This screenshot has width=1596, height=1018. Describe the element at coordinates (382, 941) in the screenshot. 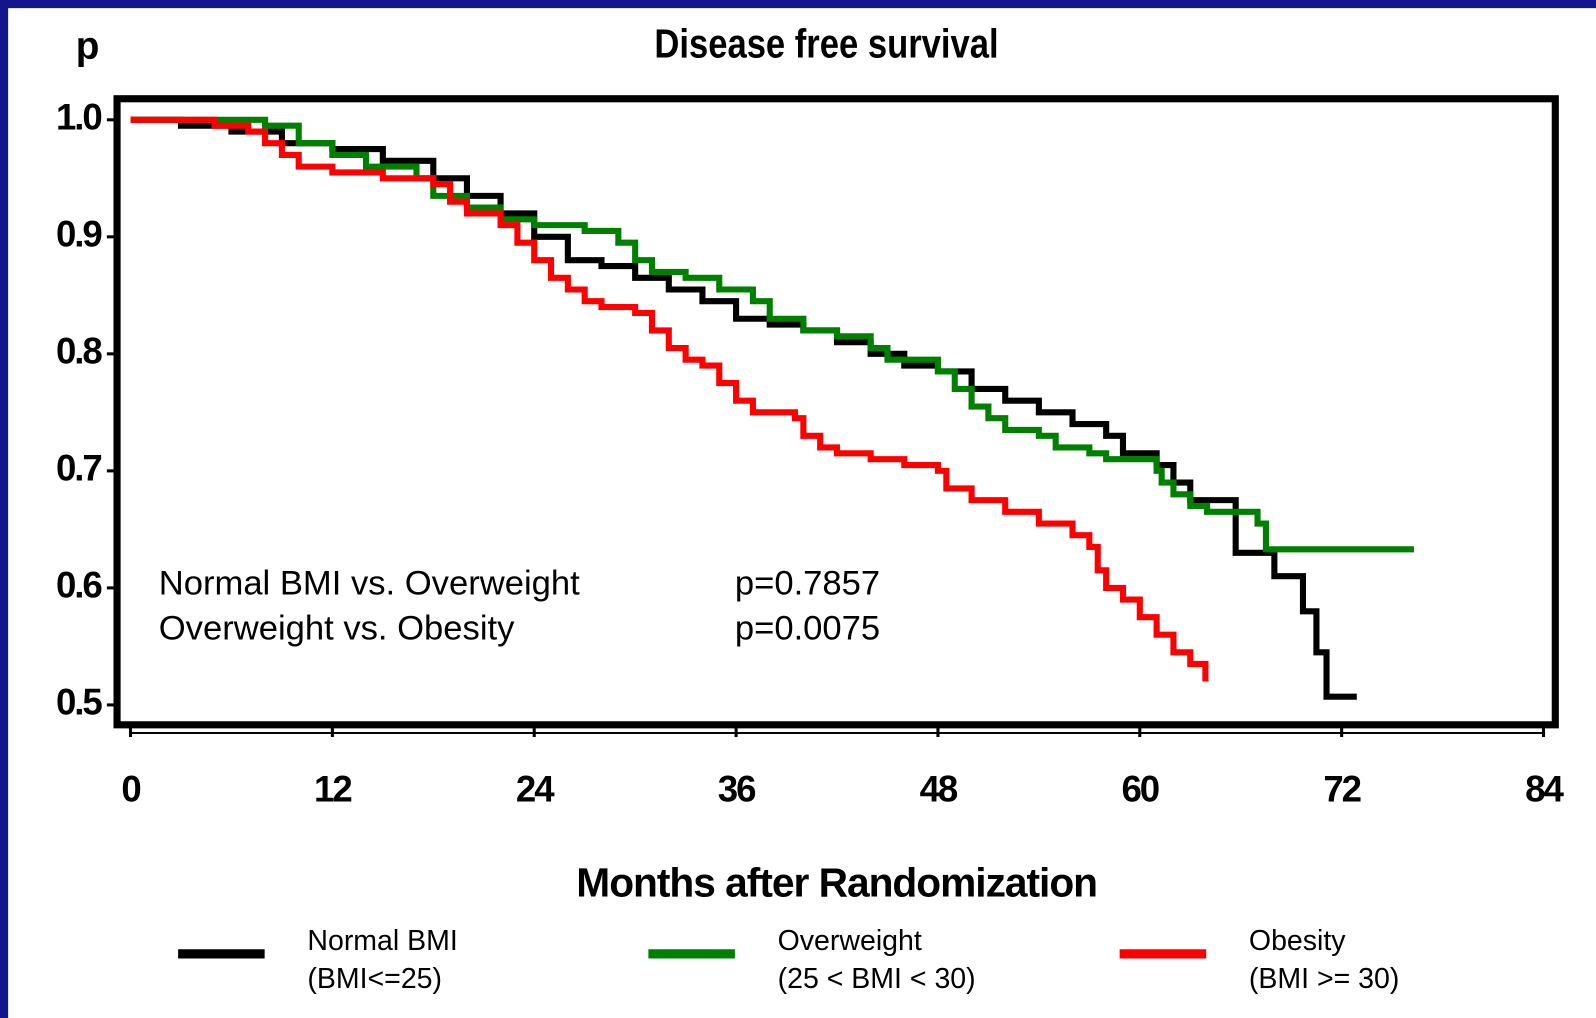

I see `legend-label: Normal BMI` at that location.